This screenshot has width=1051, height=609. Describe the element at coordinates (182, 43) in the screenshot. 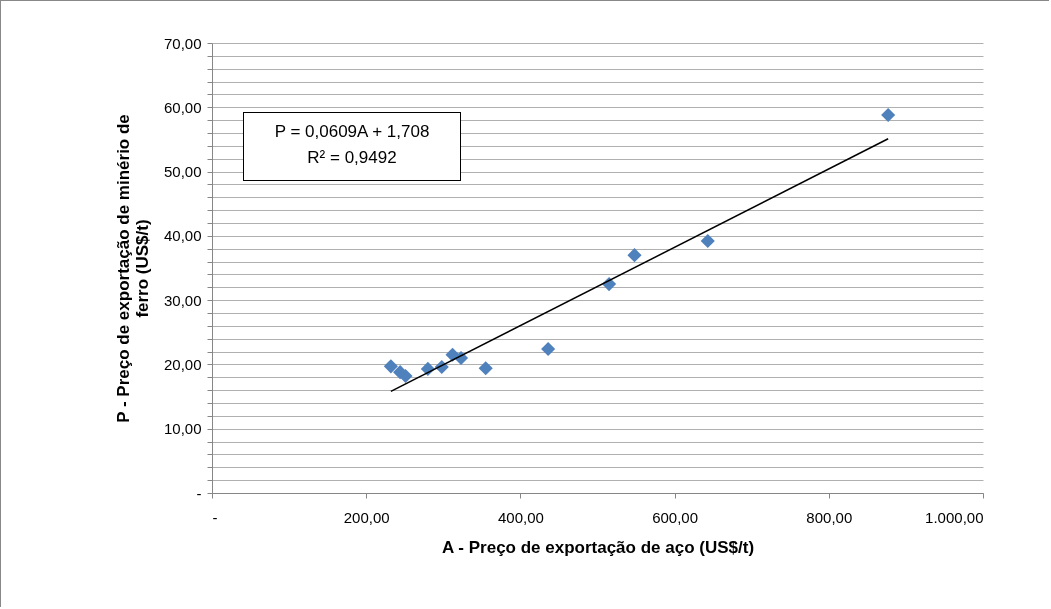

I see `y-tick-label: 70,00` at that location.